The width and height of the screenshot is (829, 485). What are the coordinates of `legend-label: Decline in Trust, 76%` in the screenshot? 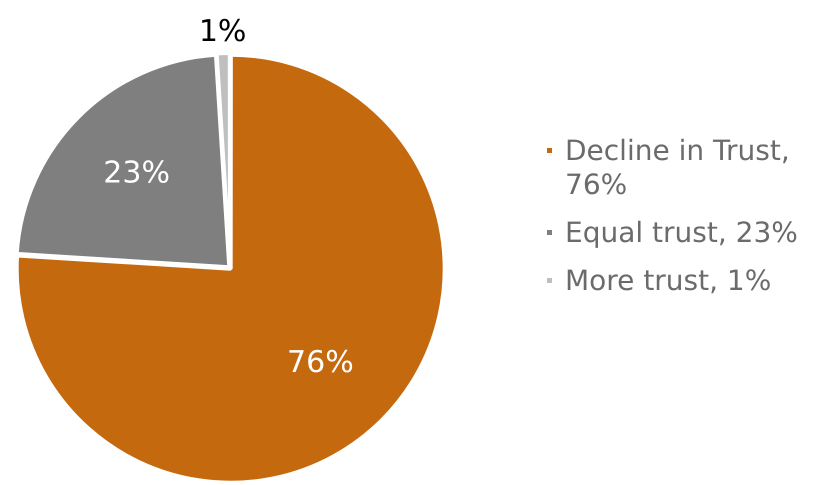 It's located at (677, 168).